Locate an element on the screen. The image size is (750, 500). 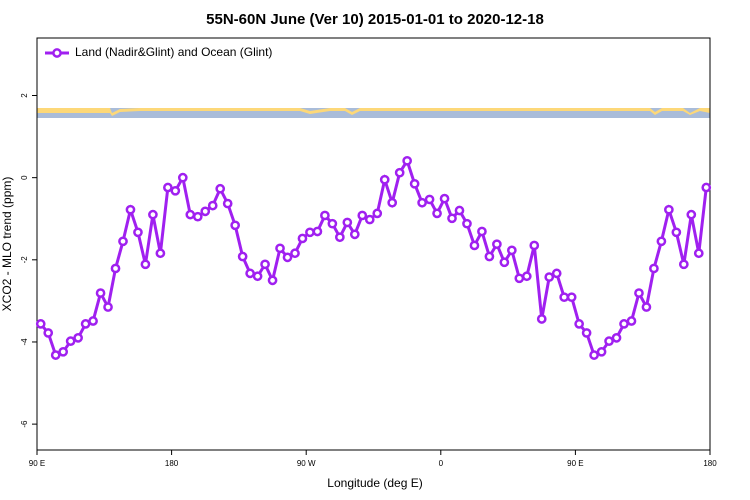
y-tick-label: -4 is located at coordinates (24, 342).